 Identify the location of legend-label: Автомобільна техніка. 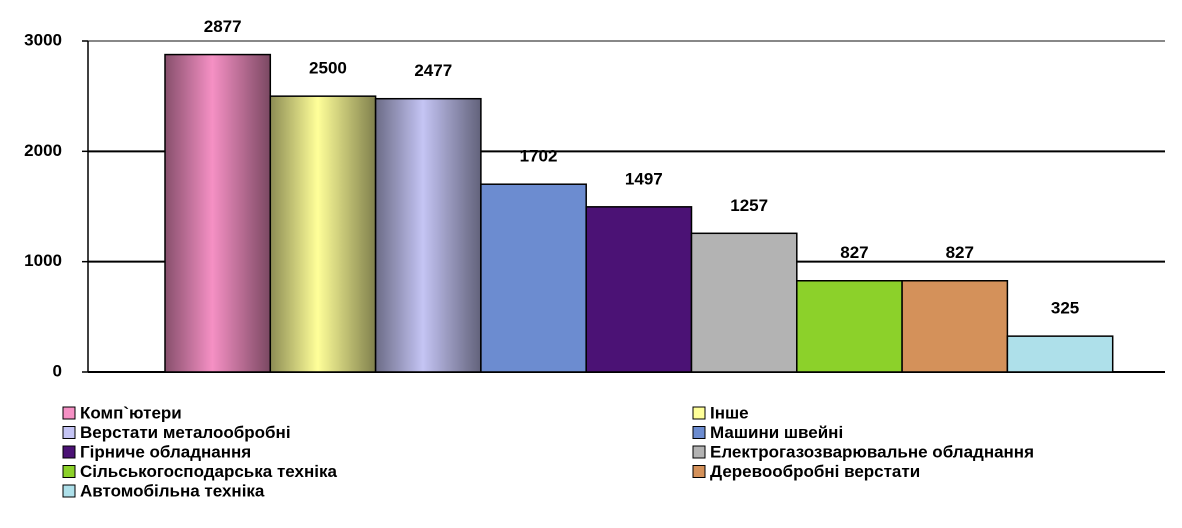
(172, 490).